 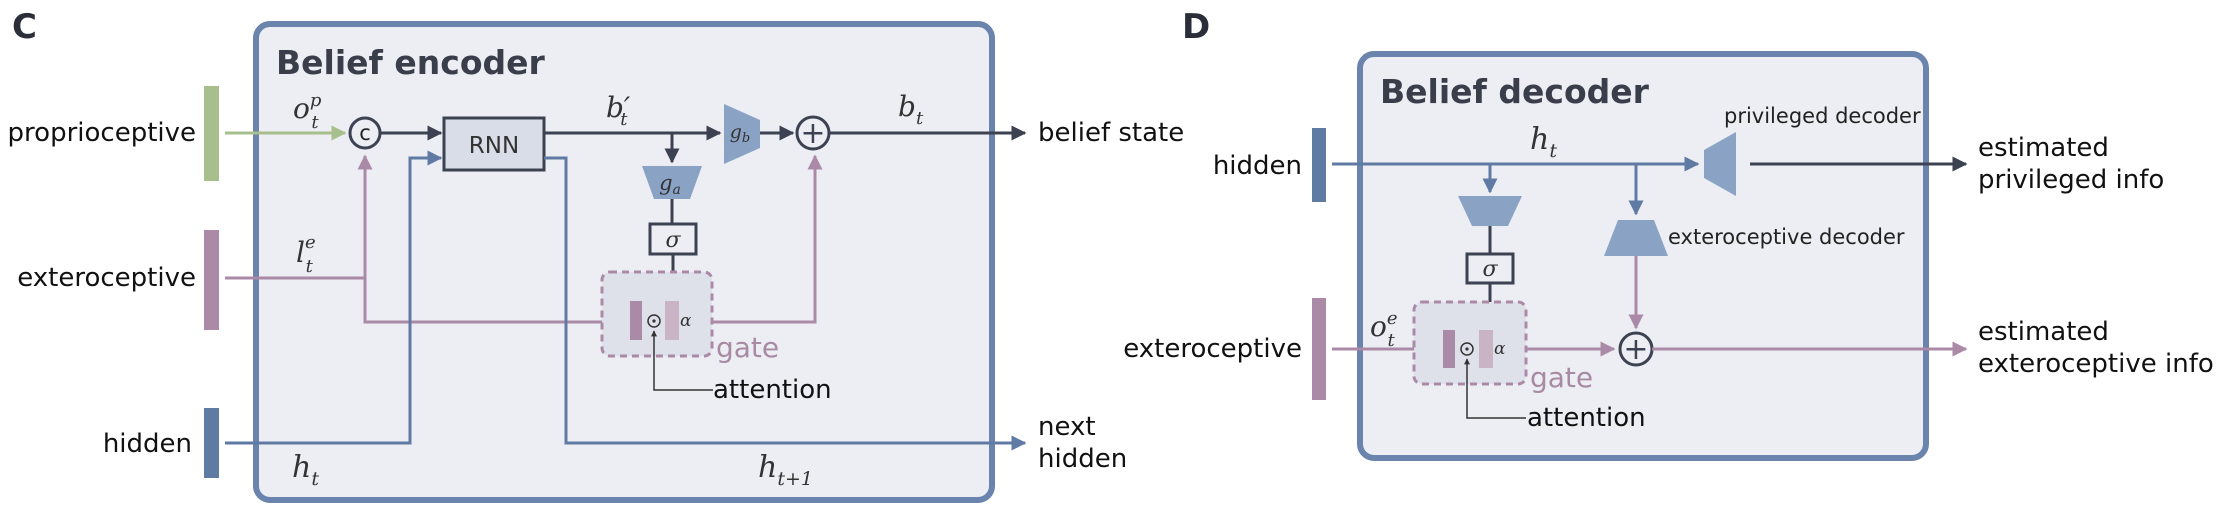 I want to click on gate-box, so click(x=657, y=314).